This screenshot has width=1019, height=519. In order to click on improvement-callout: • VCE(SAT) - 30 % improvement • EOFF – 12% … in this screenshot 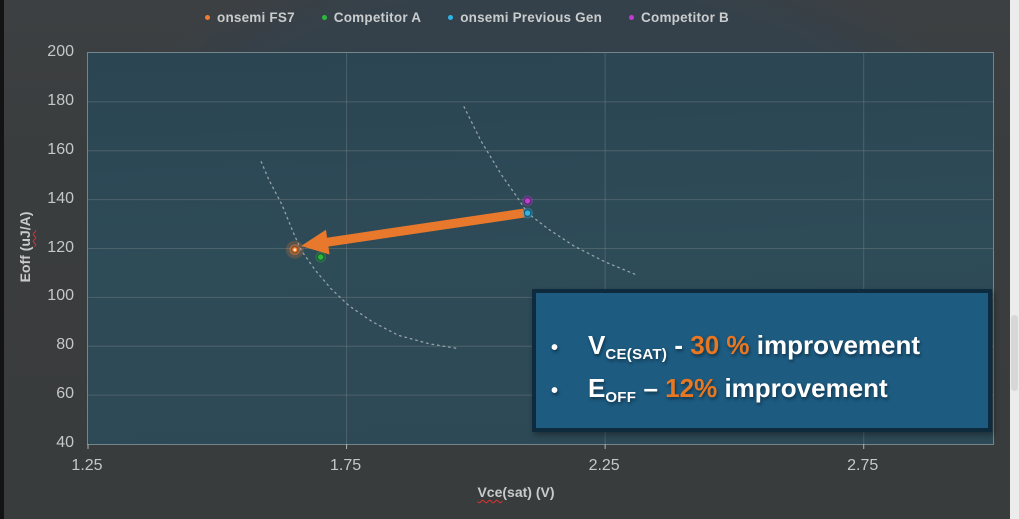, I will do `click(762, 360)`.